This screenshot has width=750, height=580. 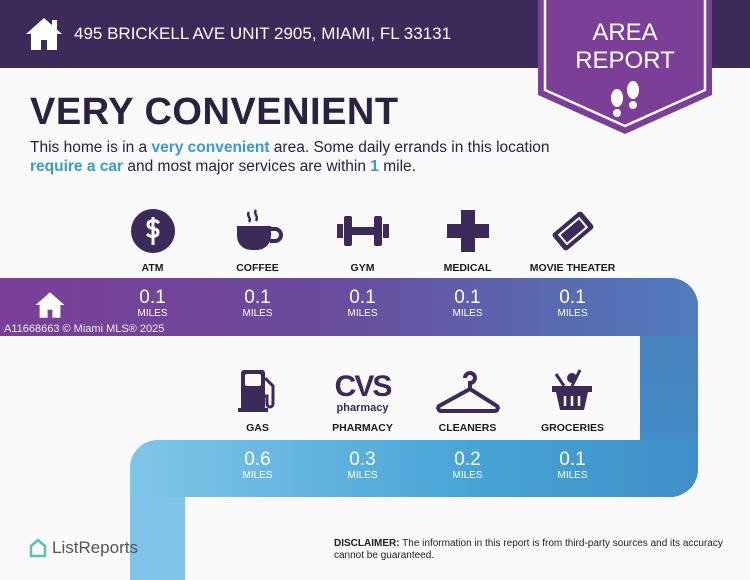 I want to click on cvs-logo-sub: pharmacy, so click(x=362, y=408).